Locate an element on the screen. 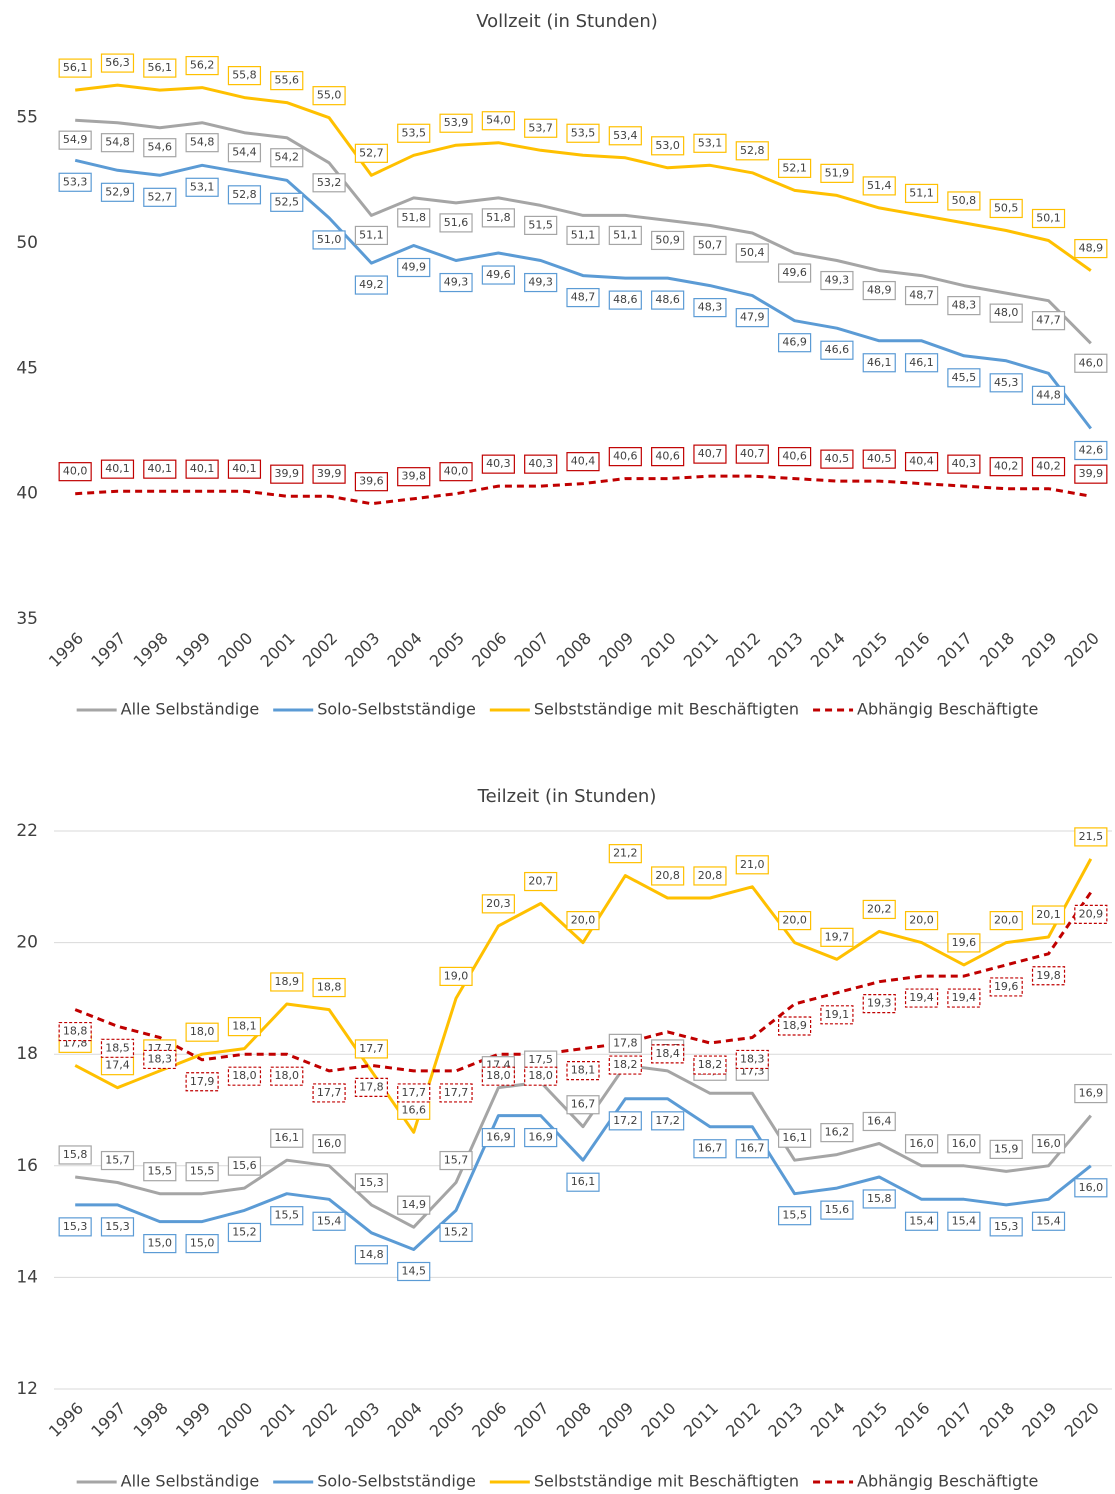 This screenshot has width=1115, height=1494. x-tick-label: 2015 is located at coordinates (870, 650).